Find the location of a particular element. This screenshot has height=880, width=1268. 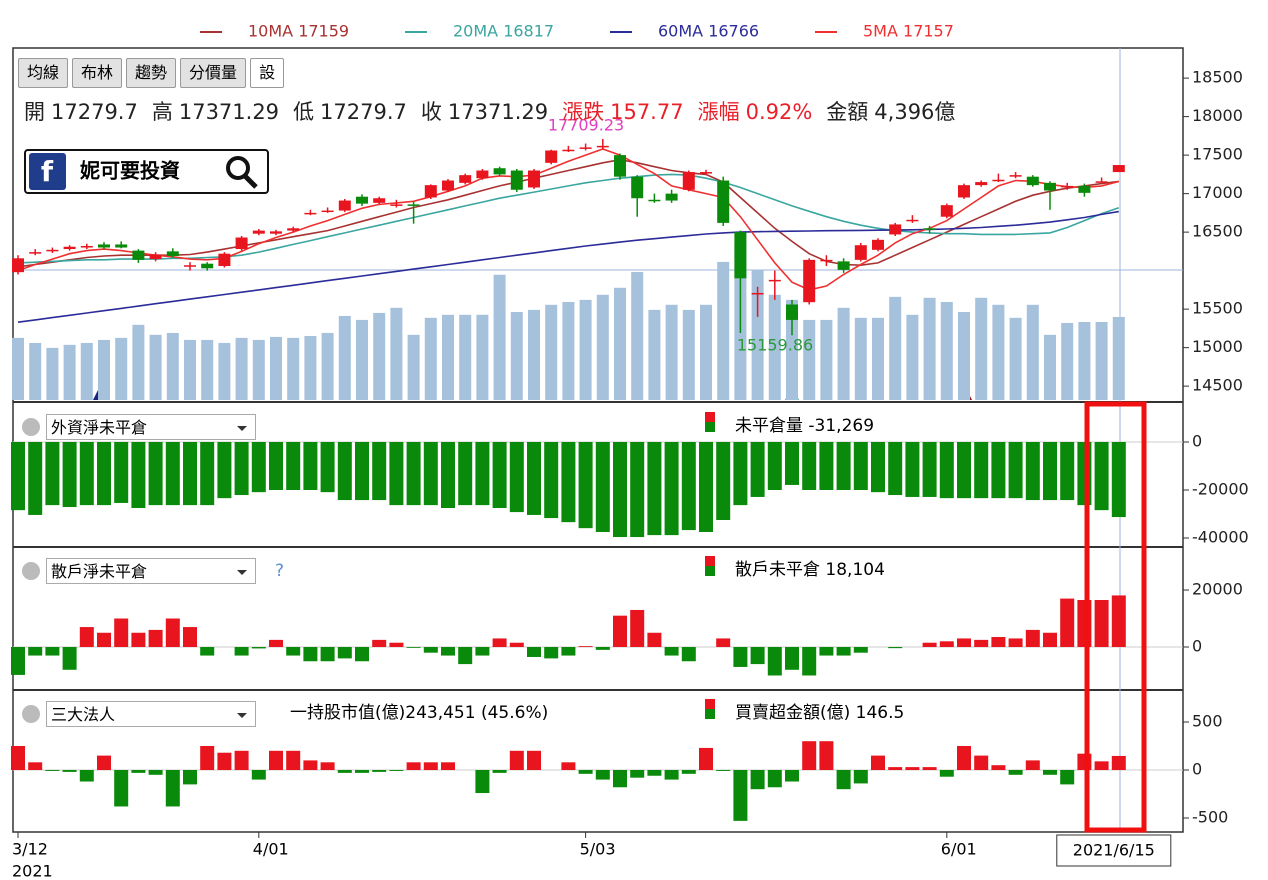

indicator-select: 散戶淨未平倉 is located at coordinates (151, 571).